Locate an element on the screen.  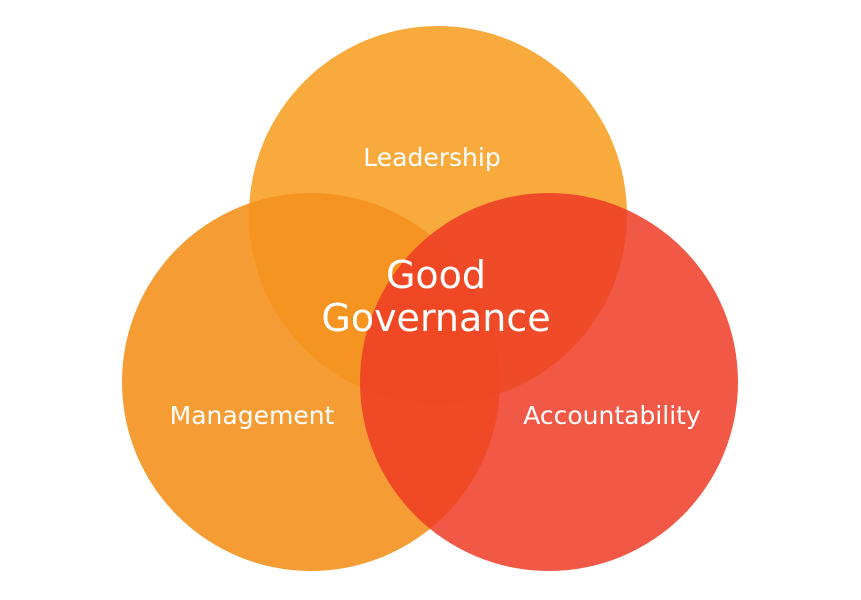
leadership-label: Leadership is located at coordinates (431, 157).